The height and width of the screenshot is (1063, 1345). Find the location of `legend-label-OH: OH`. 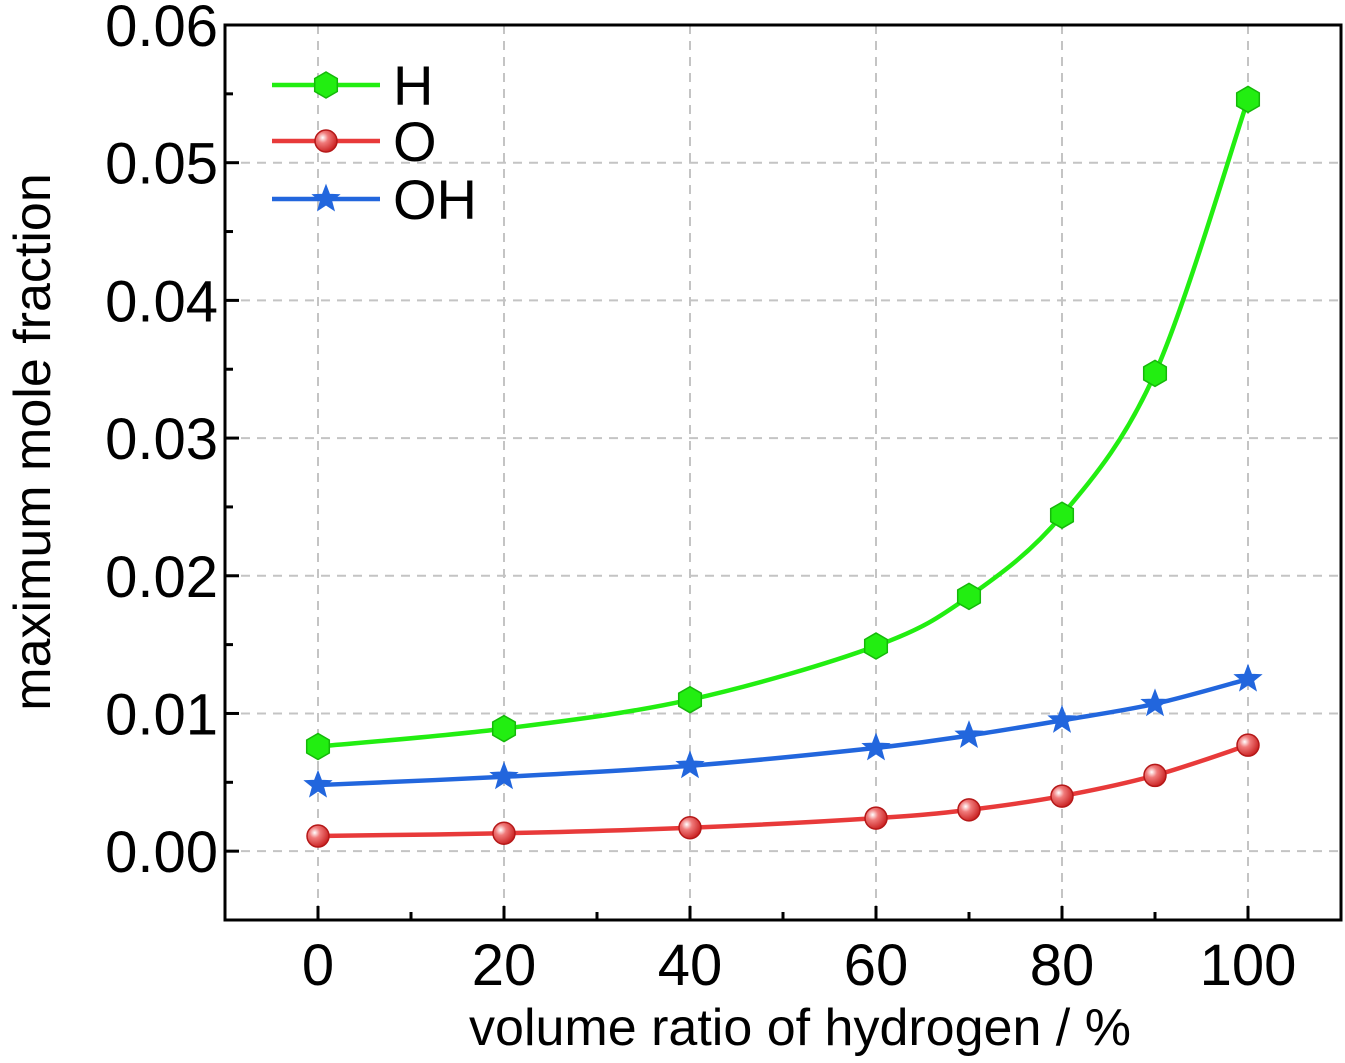

legend-label-OH: OH is located at coordinates (435, 199).